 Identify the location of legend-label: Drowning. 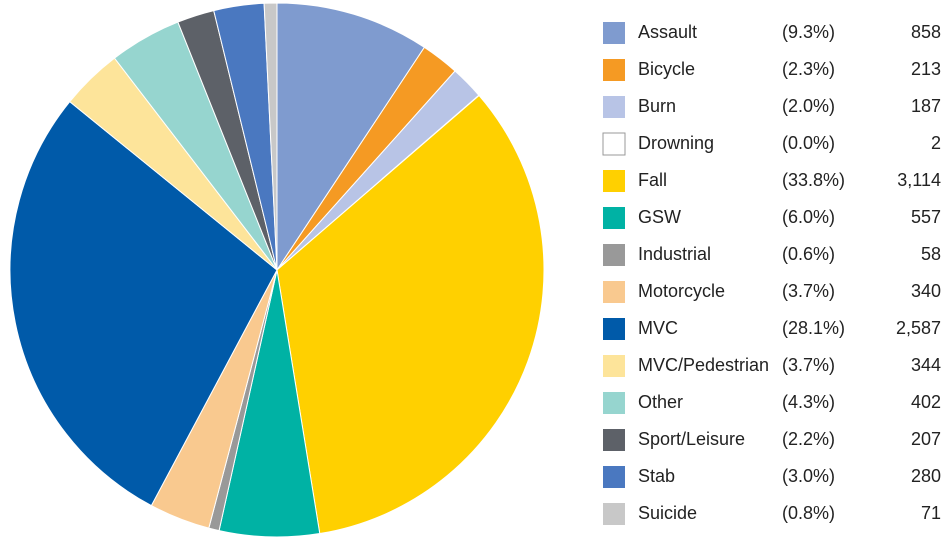
(676, 143).